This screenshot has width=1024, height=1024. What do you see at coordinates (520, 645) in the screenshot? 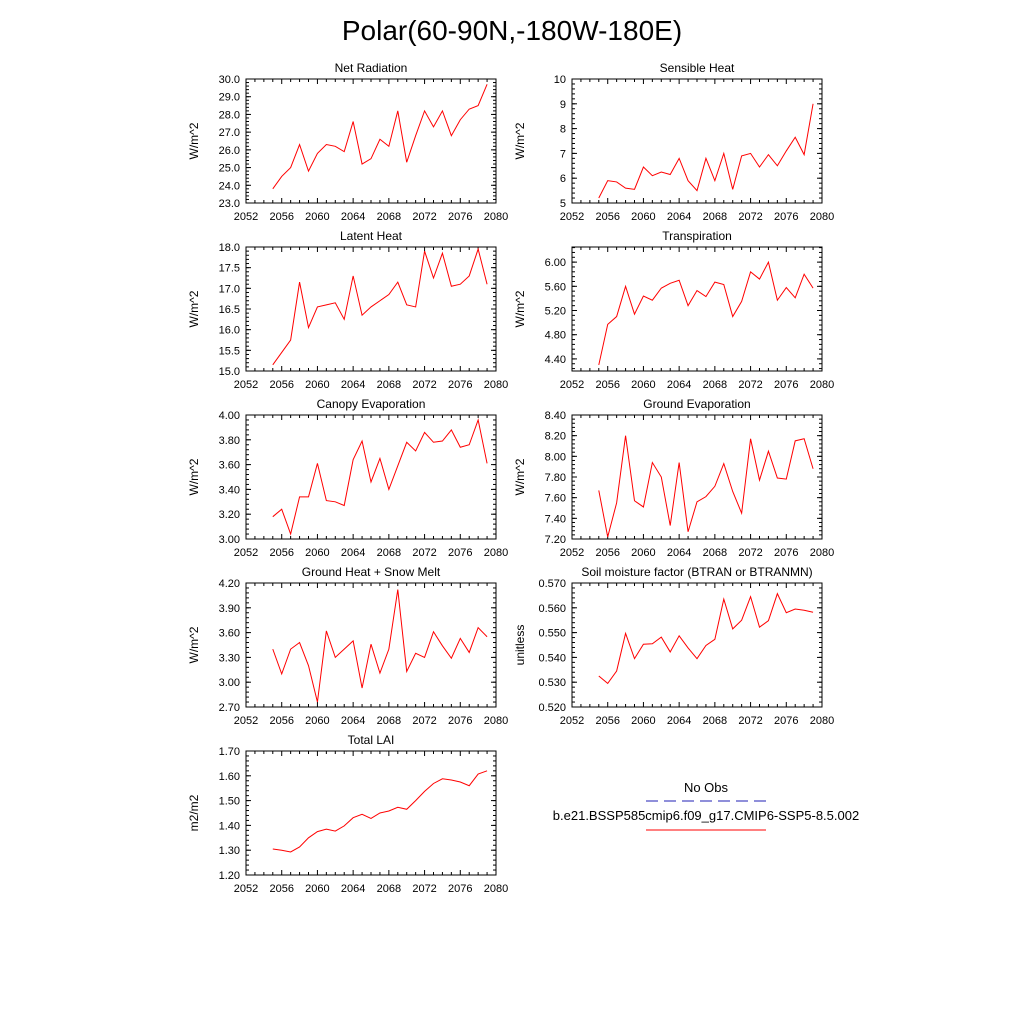
I see `y-axis-label: unitless` at bounding box center [520, 645].